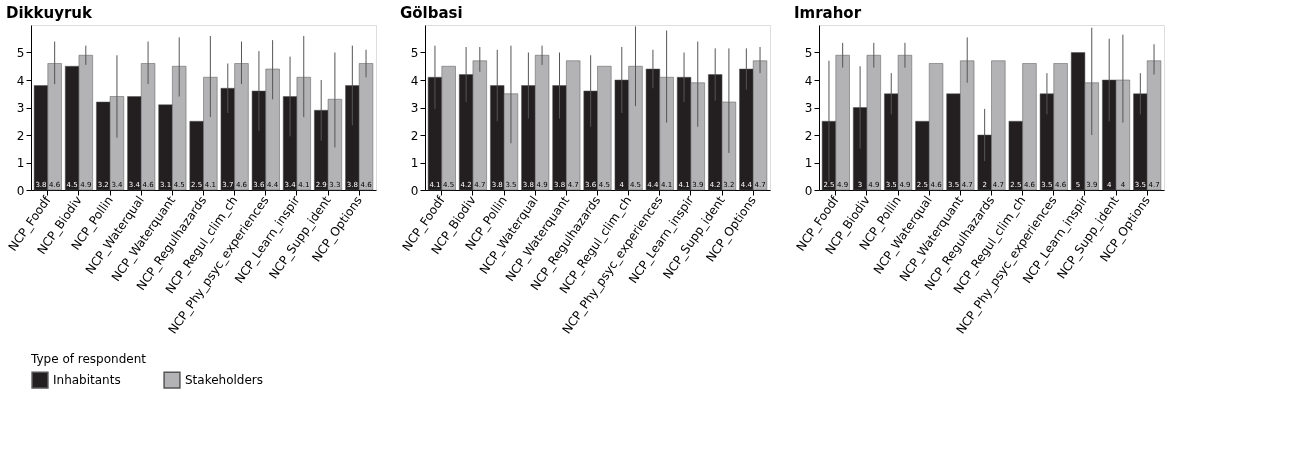 The width and height of the screenshot is (1312, 461). I want to click on chart-title: Gölbasi, so click(431, 13).